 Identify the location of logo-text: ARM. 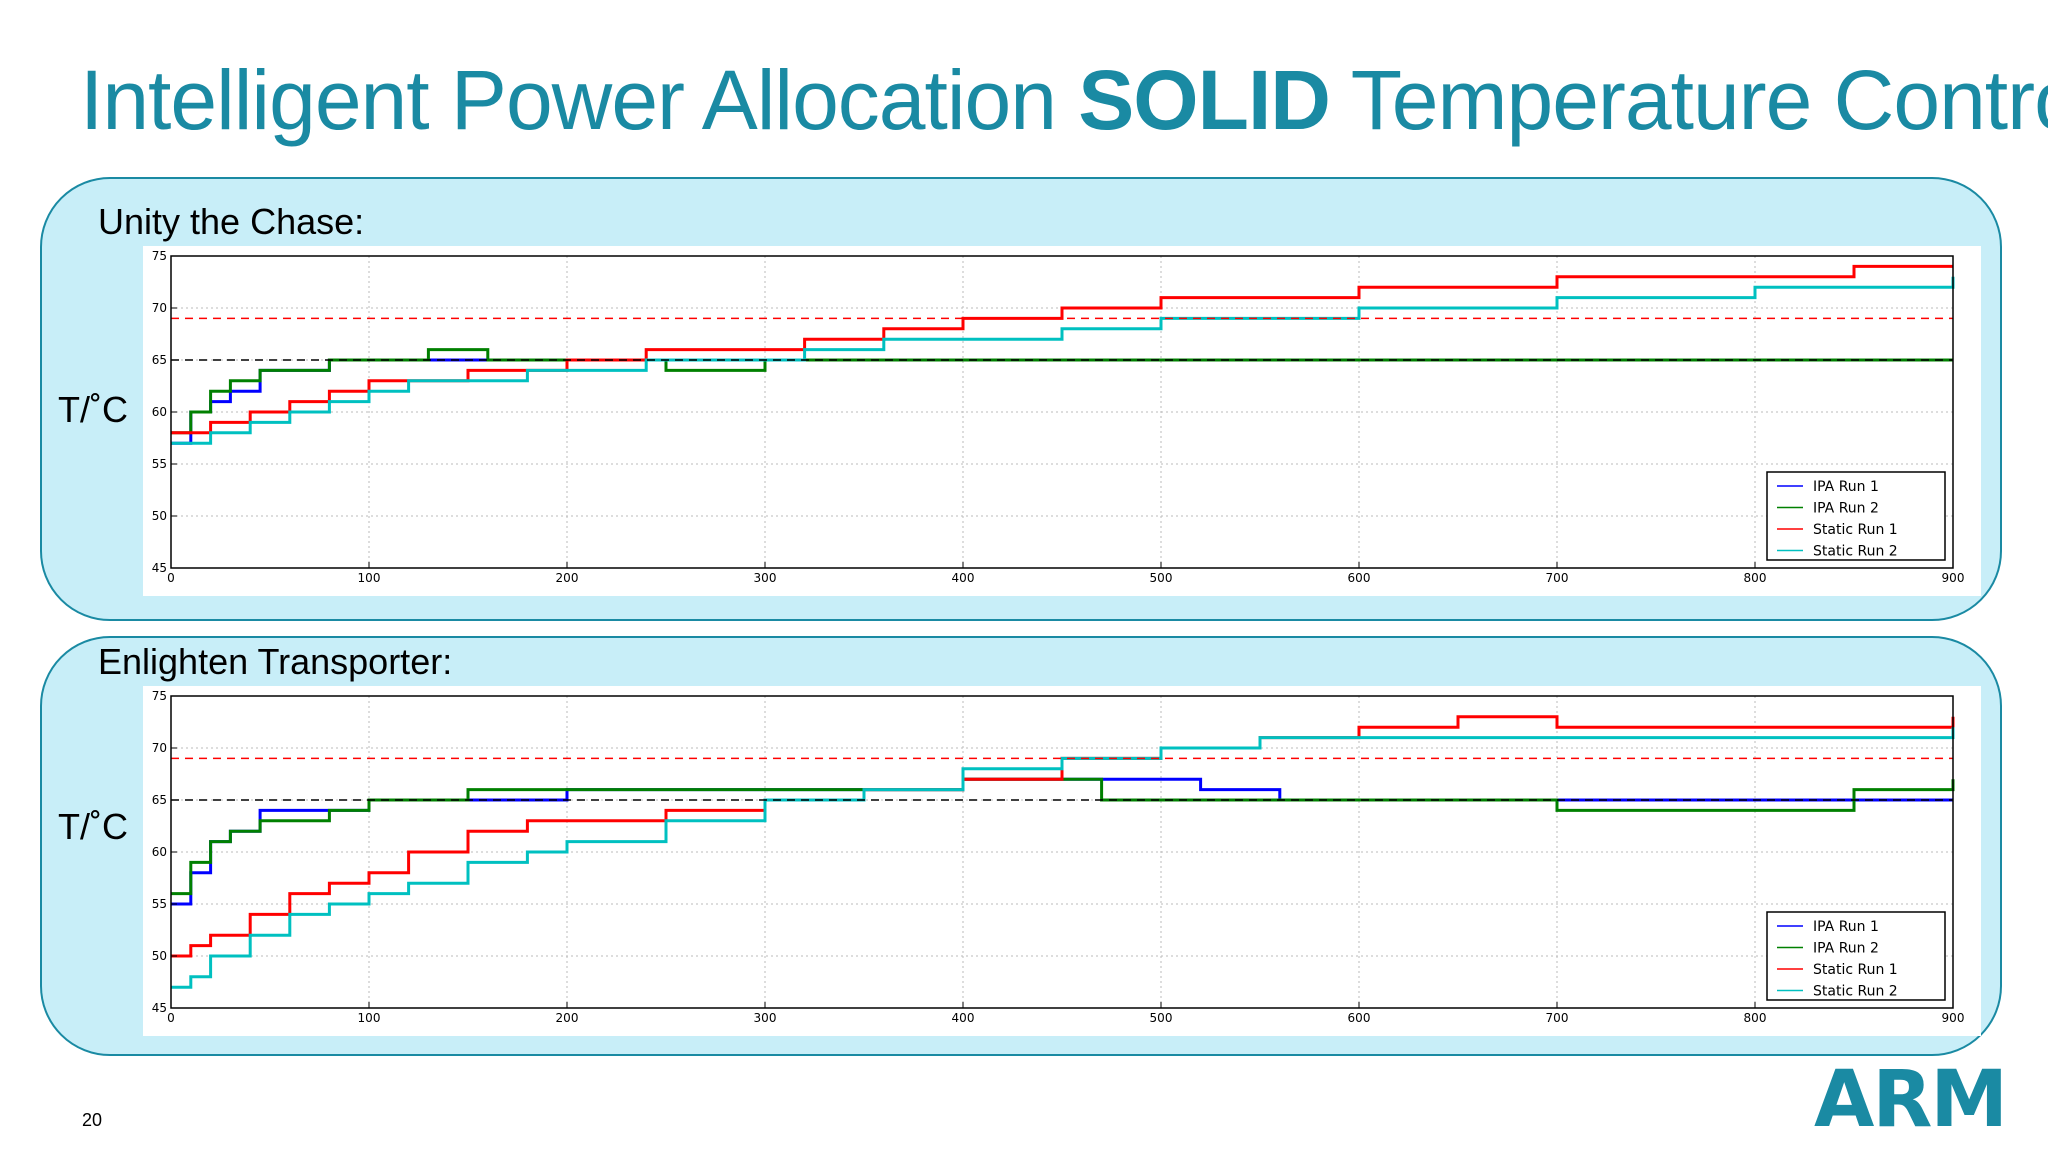
(1910, 1096).